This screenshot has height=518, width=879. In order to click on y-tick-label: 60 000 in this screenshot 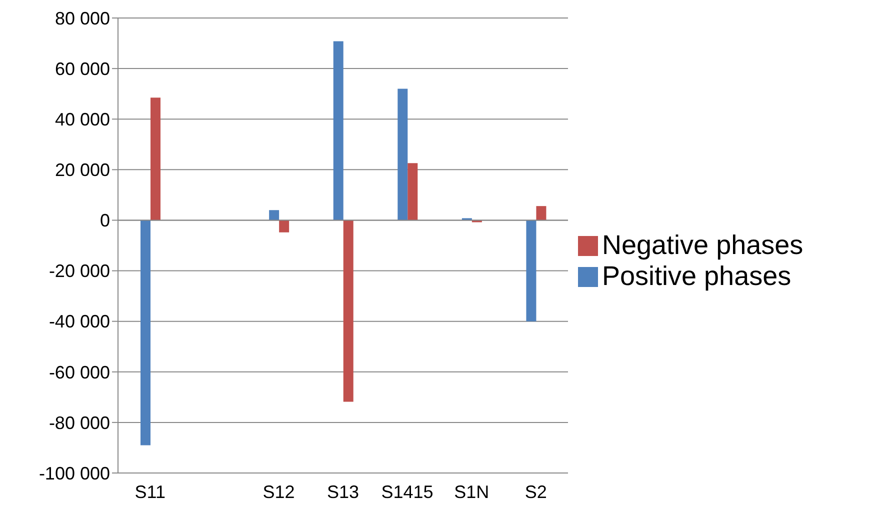, I will do `click(82, 68)`.